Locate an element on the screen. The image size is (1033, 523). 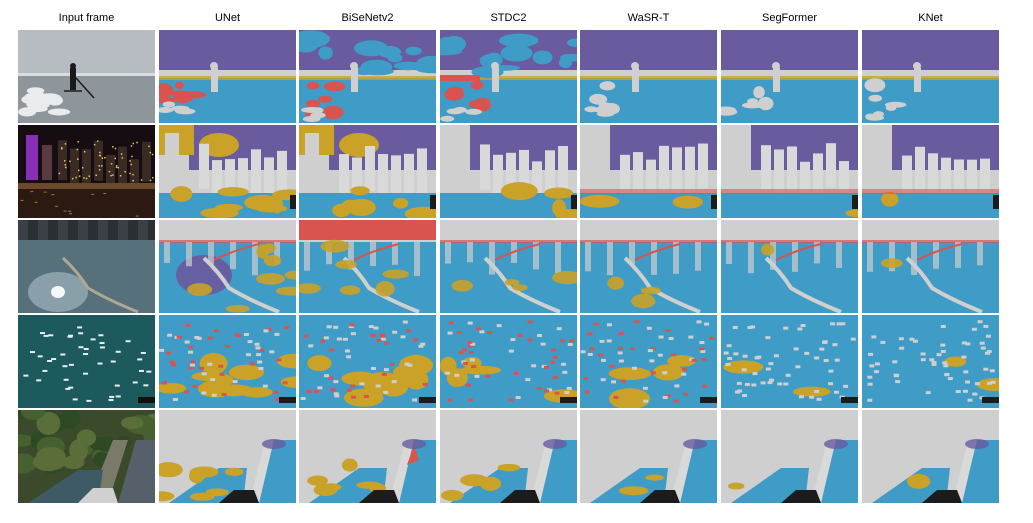
column-header: SegFormer is located at coordinates (789, 18).